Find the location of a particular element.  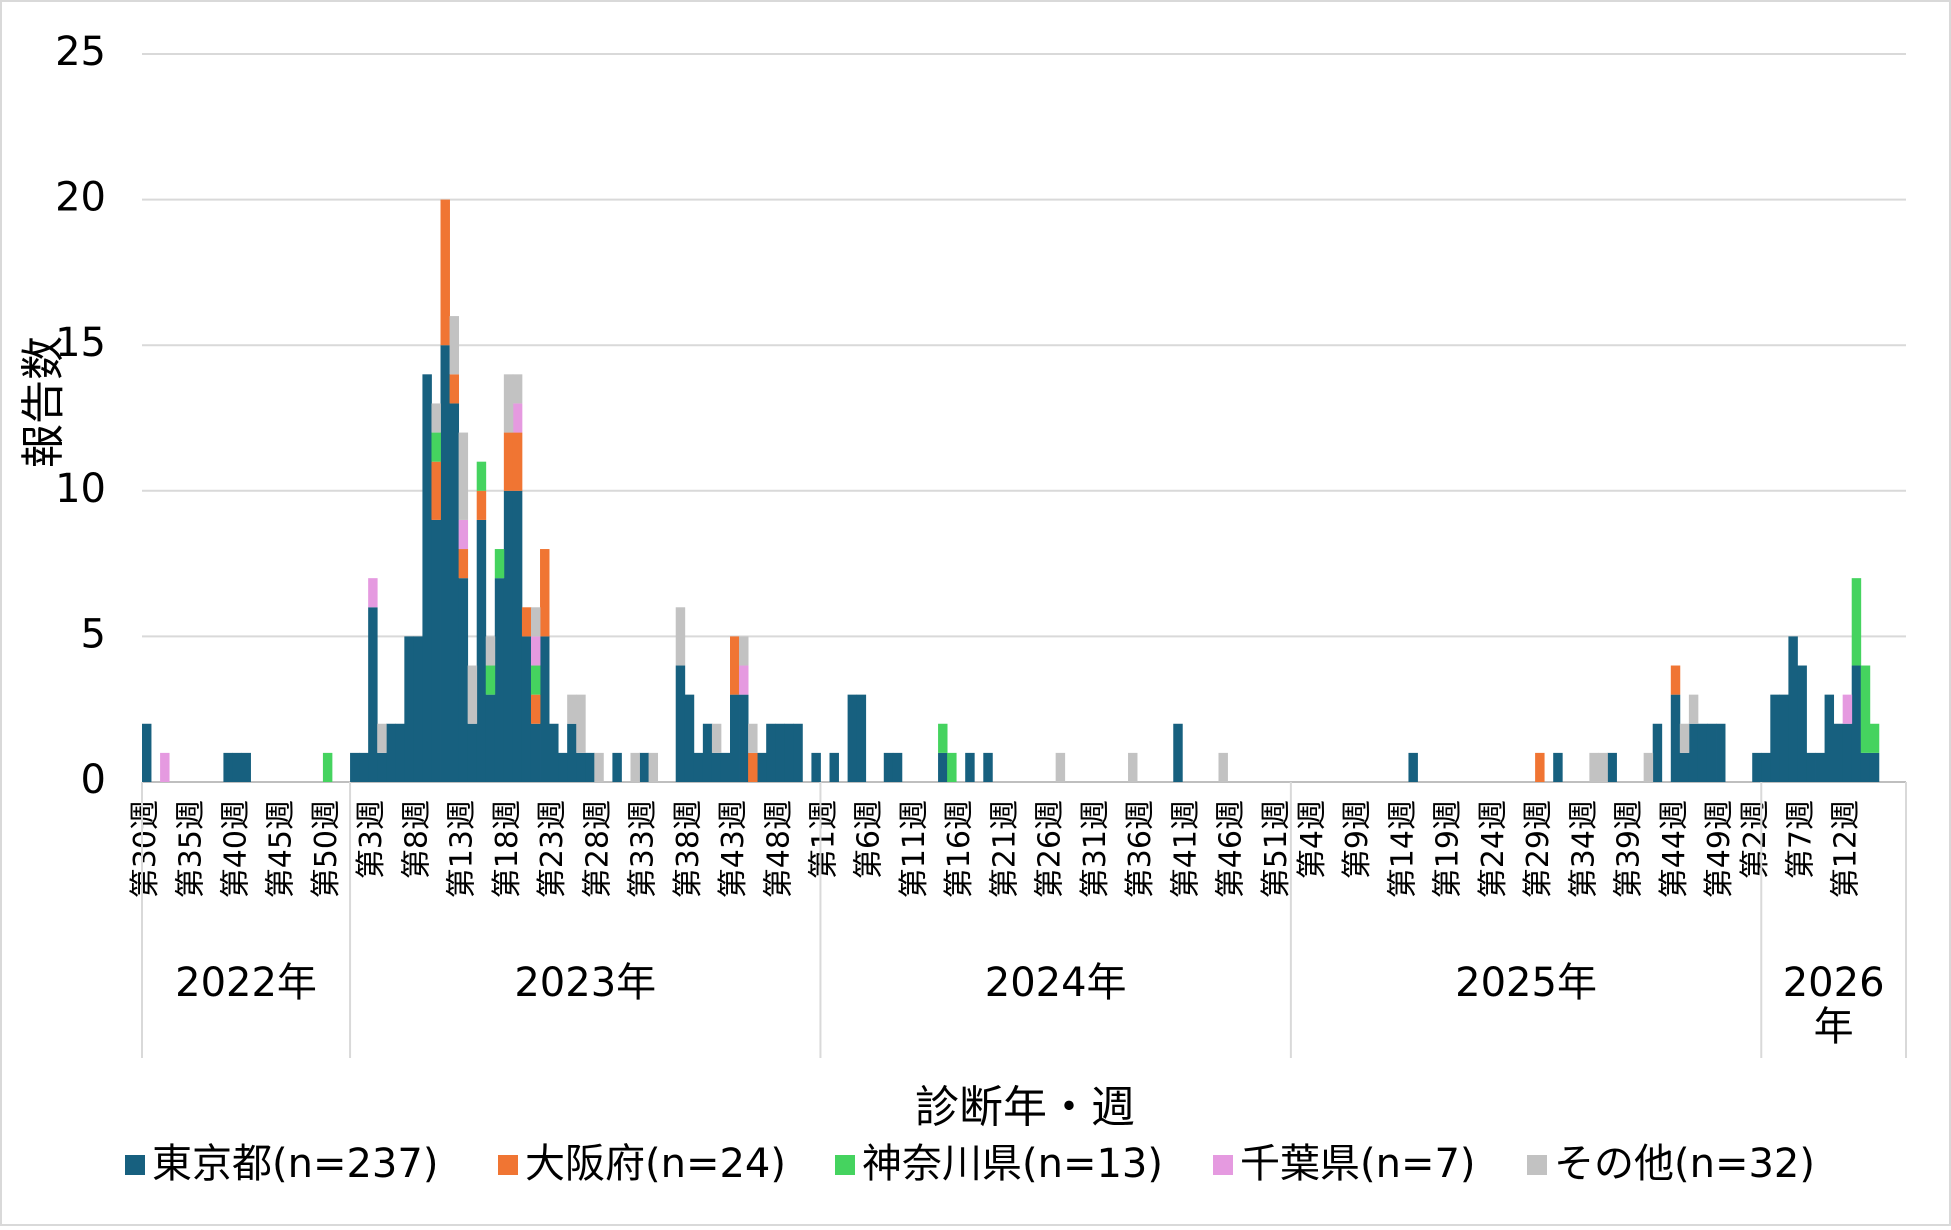

legend-swatch is located at coordinates (845, 1165).